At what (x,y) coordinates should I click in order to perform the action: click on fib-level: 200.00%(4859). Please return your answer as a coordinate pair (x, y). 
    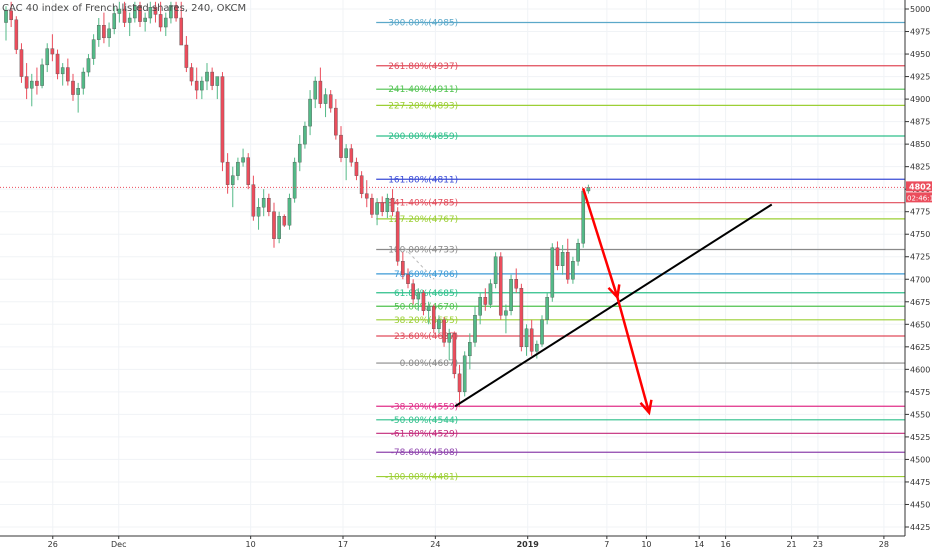
    Looking at the image, I should click on (640, 137).